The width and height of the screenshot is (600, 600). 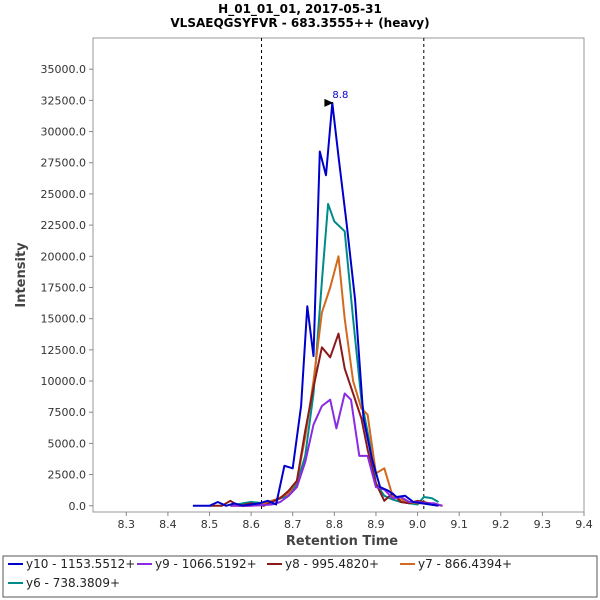 I want to click on y-tick-label: 27500.0, so click(x=64, y=163).